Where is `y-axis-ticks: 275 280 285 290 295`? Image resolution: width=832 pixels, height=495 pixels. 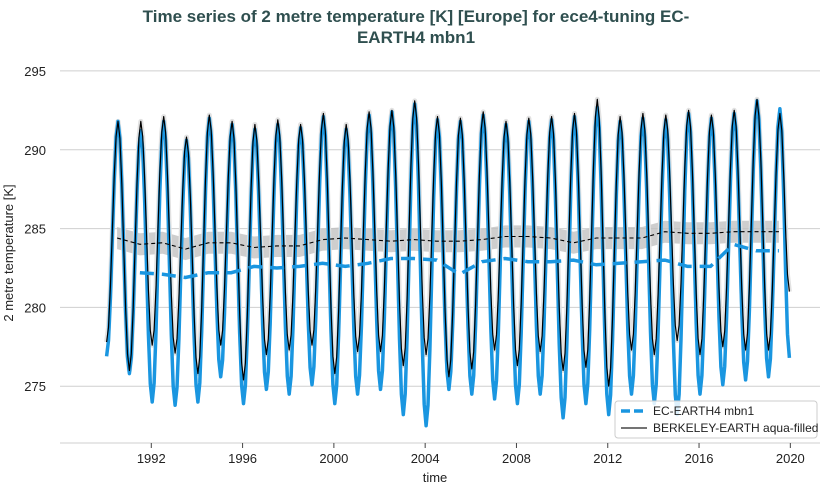
y-axis-ticks: 275 280 285 290 295 is located at coordinates (35, 229).